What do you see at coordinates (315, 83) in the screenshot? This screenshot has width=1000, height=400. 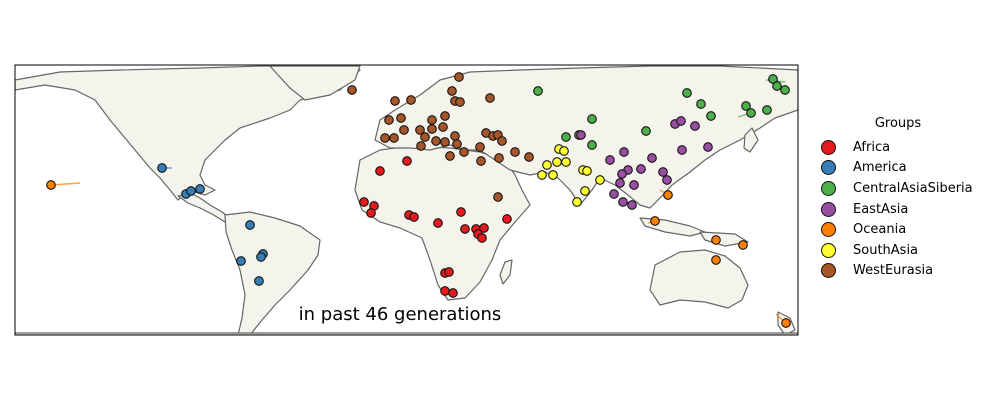 I see `landmass-greenland` at bounding box center [315, 83].